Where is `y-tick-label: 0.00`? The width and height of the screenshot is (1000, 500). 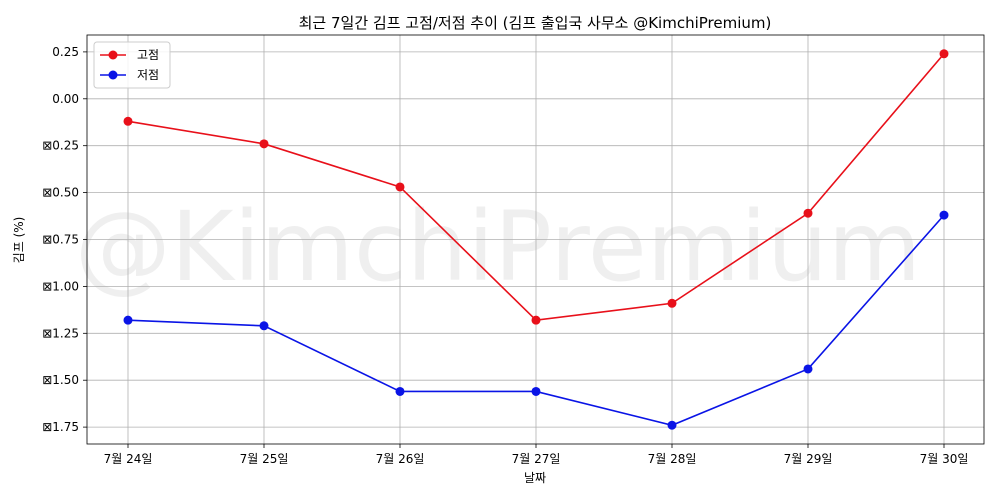 y-tick-label: 0.00 is located at coordinates (65, 99).